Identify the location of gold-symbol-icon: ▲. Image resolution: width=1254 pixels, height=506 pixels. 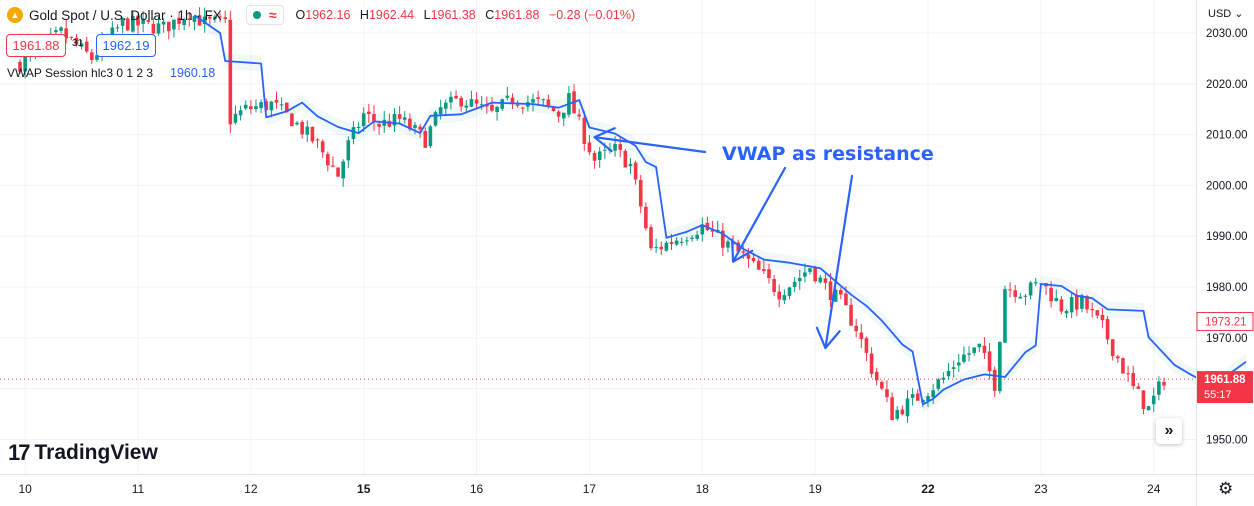
(15, 15).